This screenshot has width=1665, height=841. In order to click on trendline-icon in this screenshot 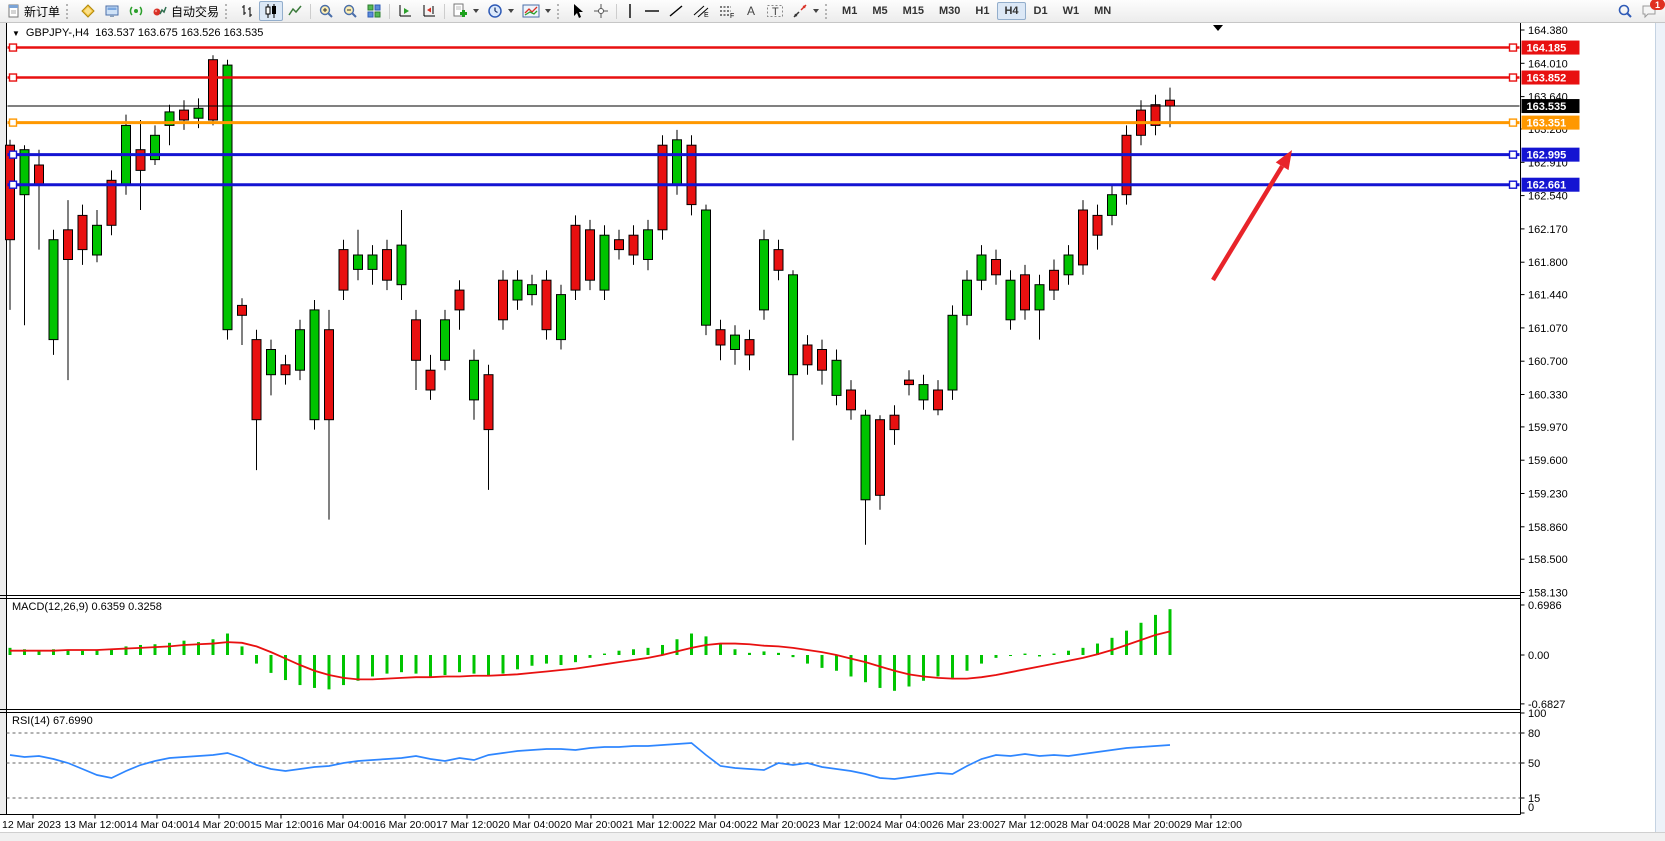, I will do `click(676, 11)`.